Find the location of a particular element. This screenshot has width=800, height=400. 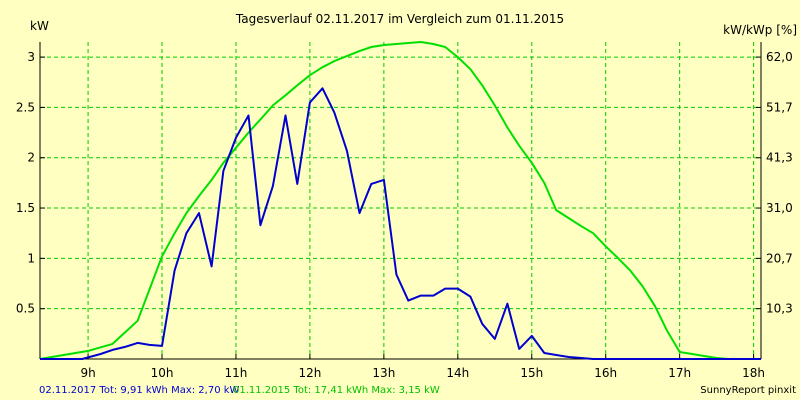

y-tick-label: 1.5 is located at coordinates (25, 208).